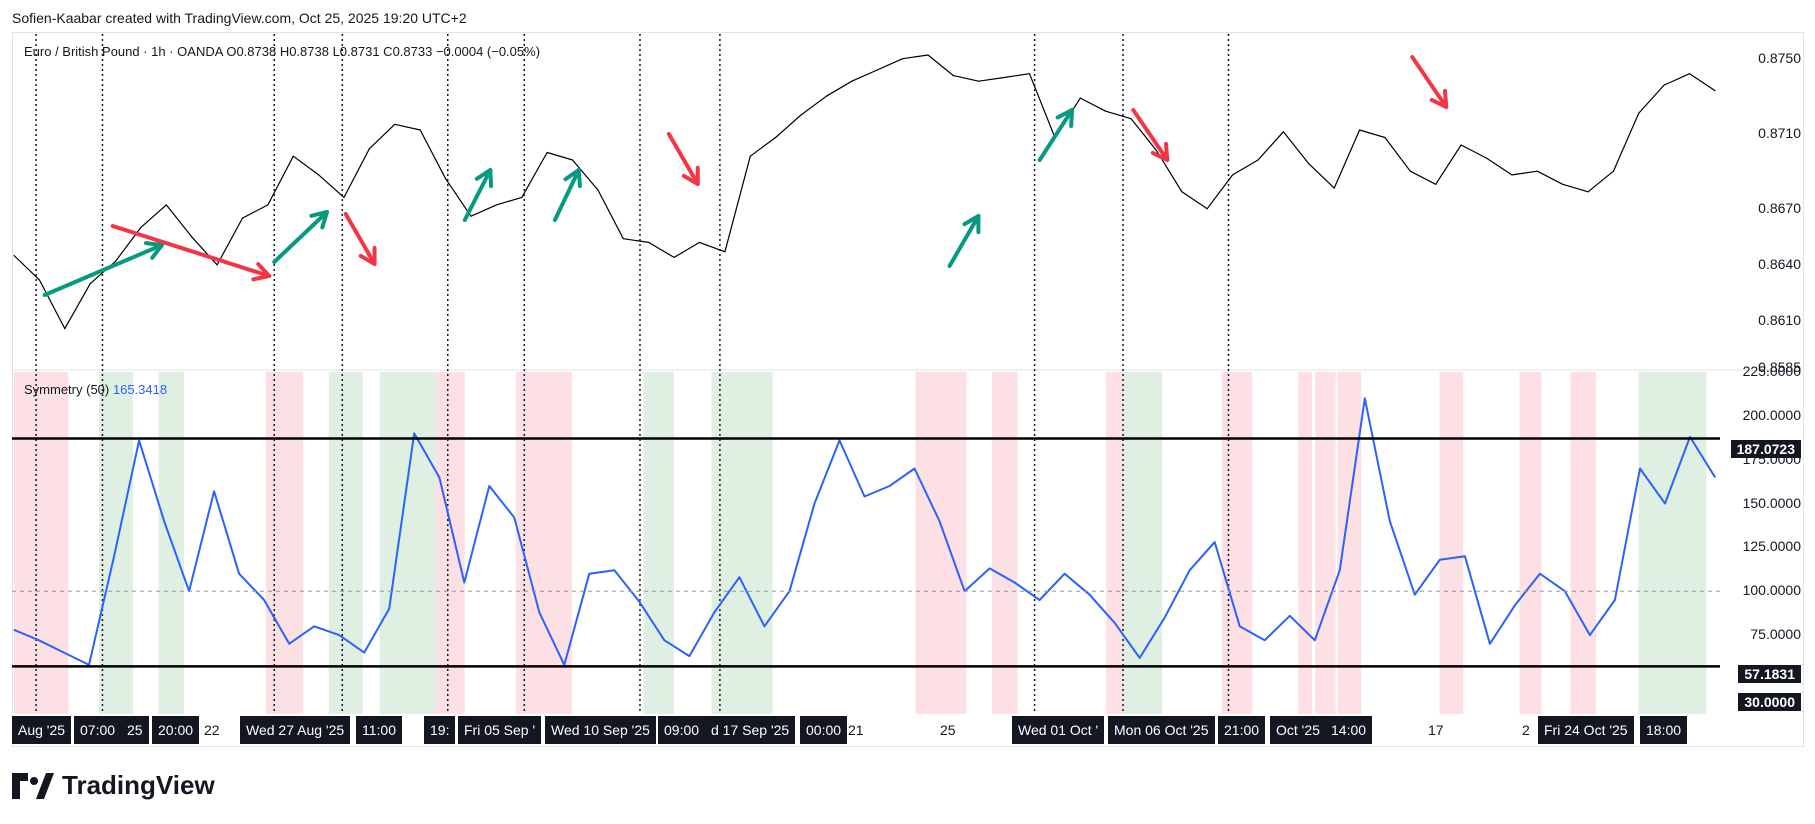  What do you see at coordinates (1779, 57) in the screenshot?
I see `price-tick-label: 0.8750` at bounding box center [1779, 57].